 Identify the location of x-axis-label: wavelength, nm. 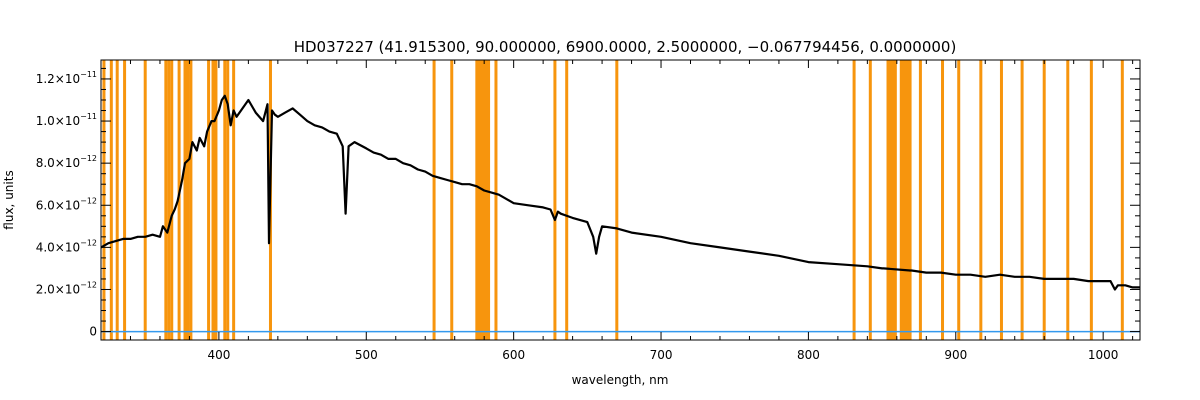
(620, 380).